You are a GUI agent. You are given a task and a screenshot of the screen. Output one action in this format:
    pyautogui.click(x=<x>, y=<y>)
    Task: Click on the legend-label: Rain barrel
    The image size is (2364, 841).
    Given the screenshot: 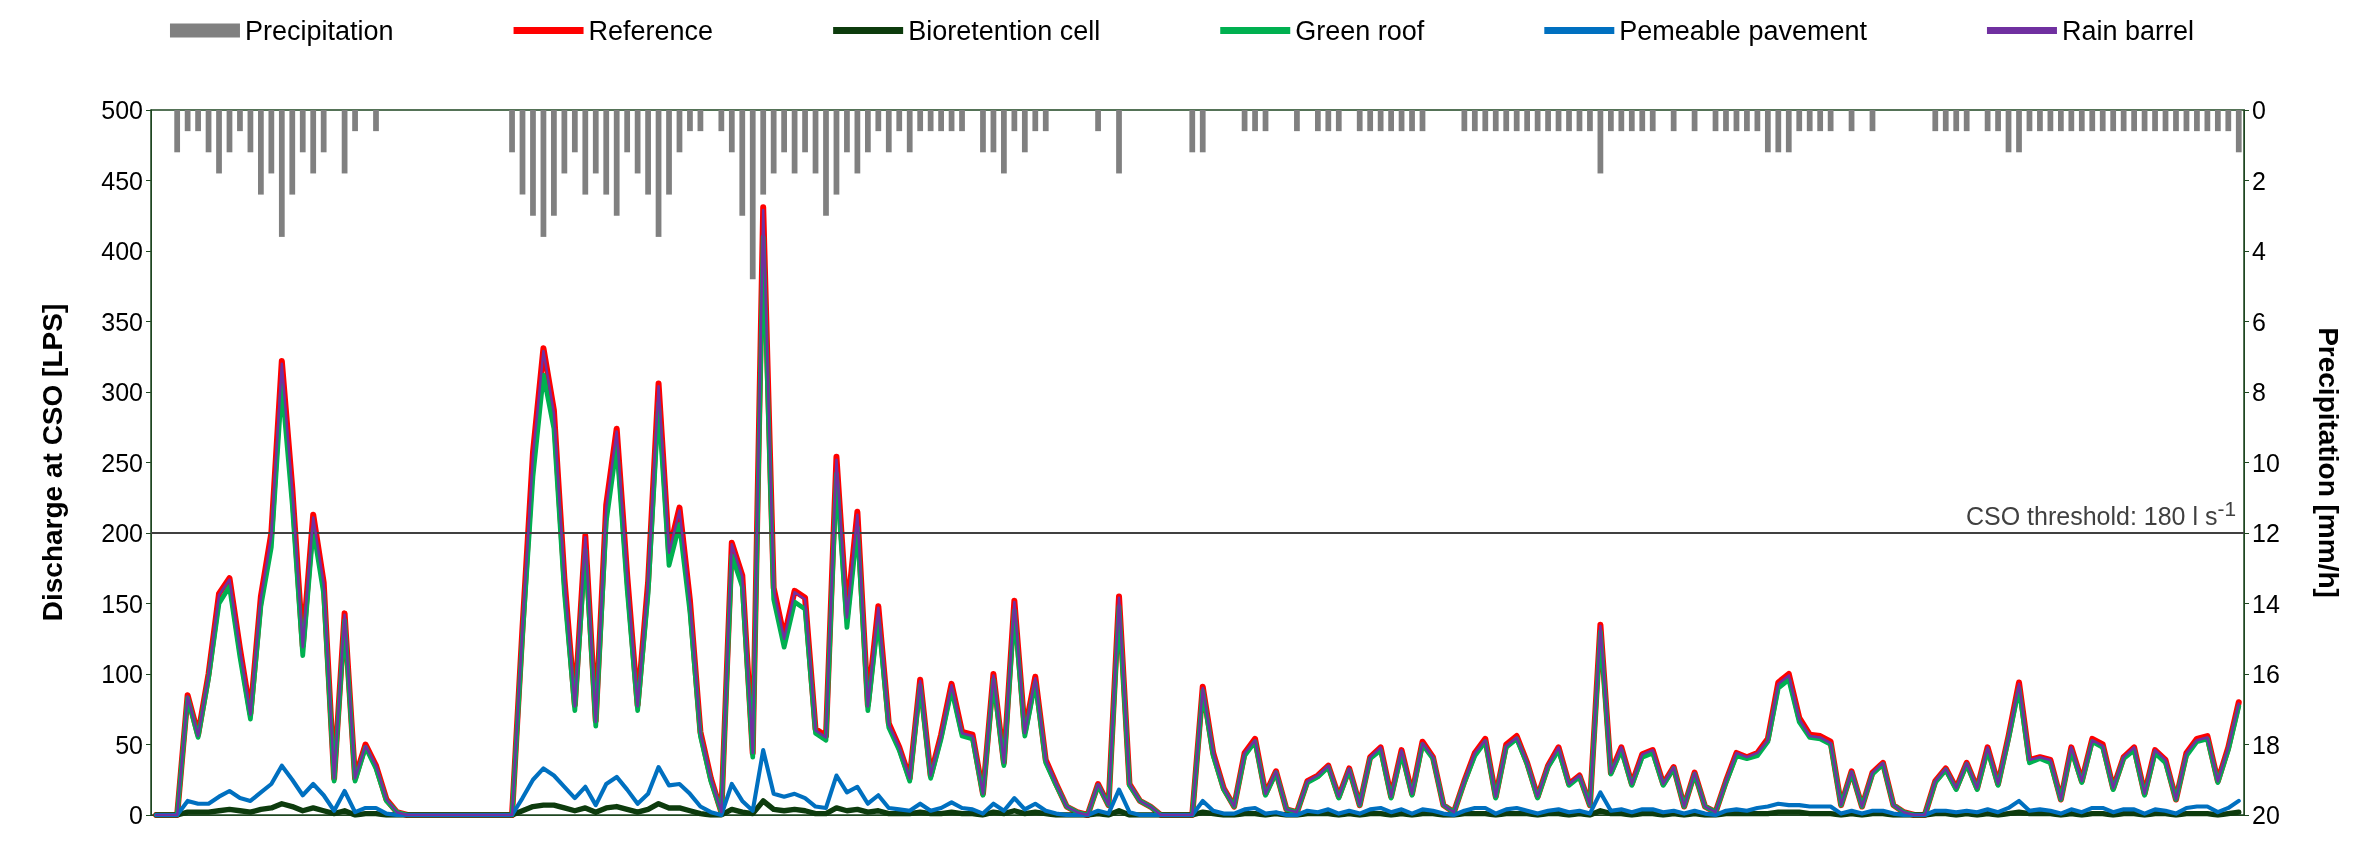 What is the action you would take?
    pyautogui.click(x=2128, y=30)
    